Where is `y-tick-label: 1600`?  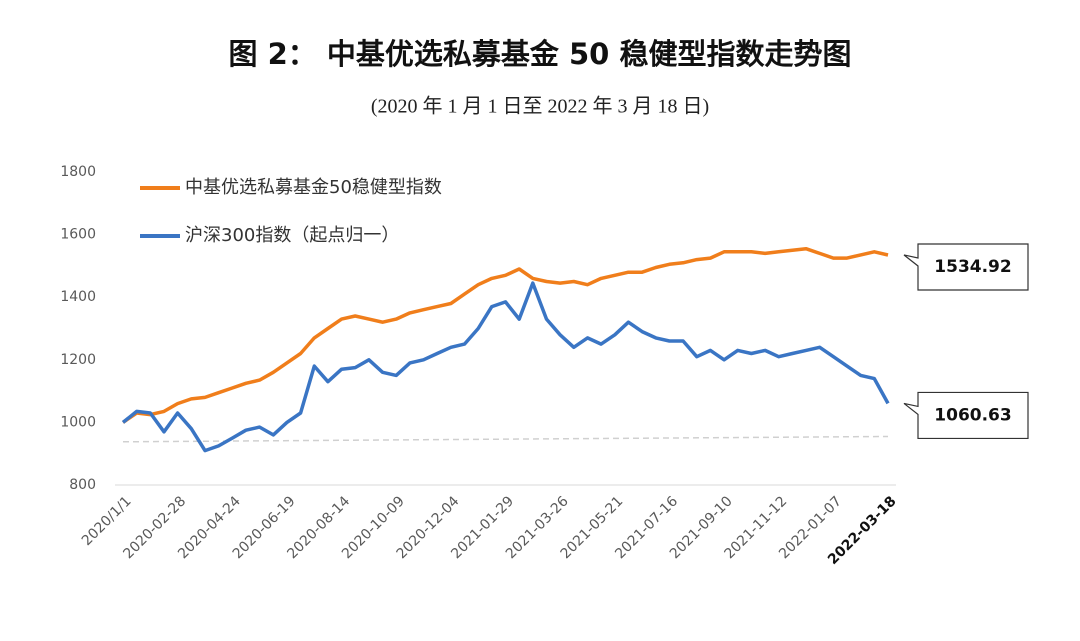 y-tick-label: 1600 is located at coordinates (78, 235).